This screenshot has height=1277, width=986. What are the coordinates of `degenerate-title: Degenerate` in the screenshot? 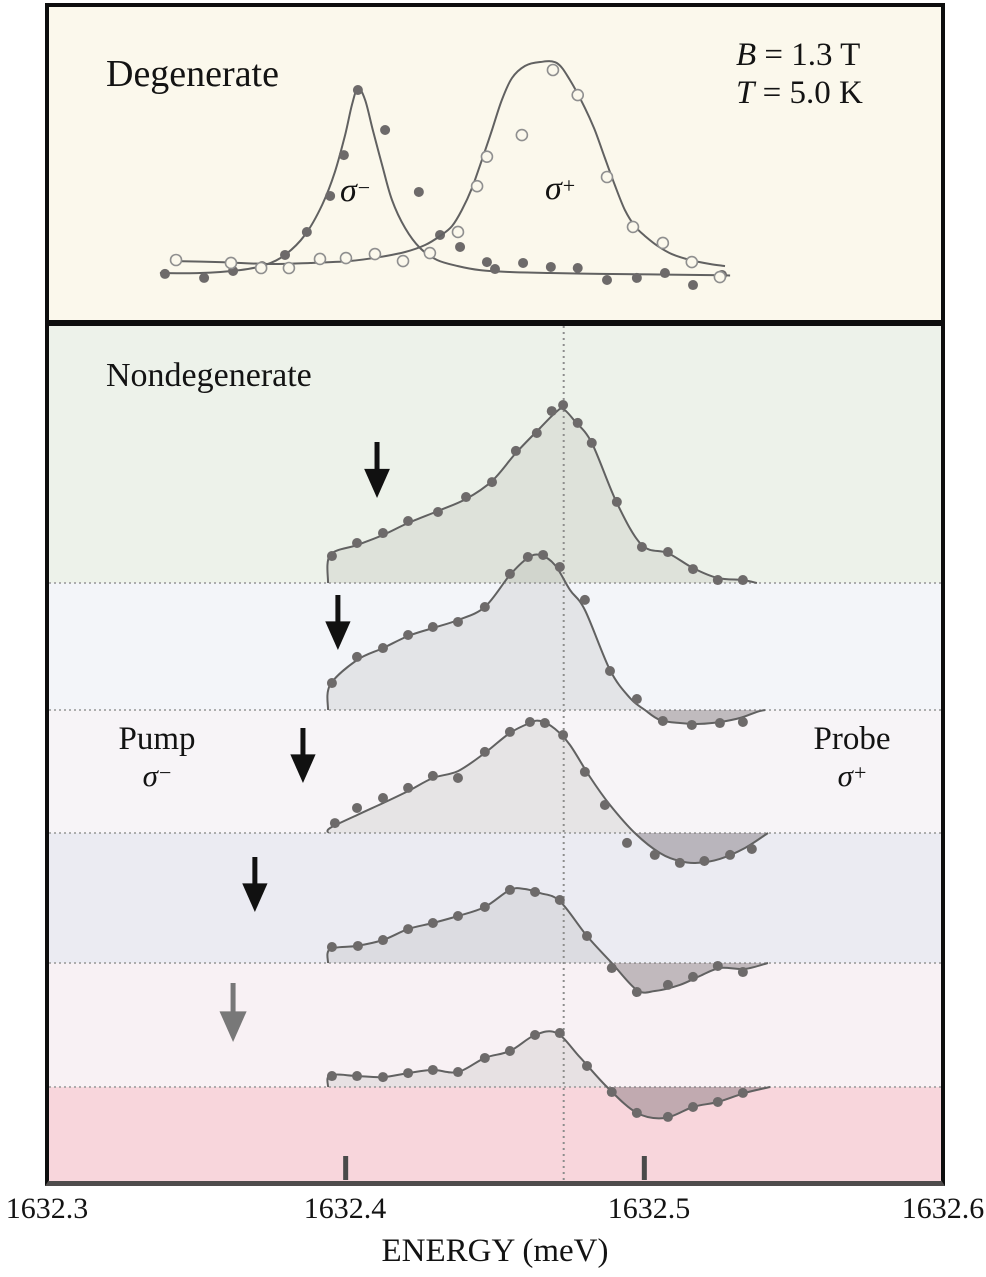 It's located at (192, 74).